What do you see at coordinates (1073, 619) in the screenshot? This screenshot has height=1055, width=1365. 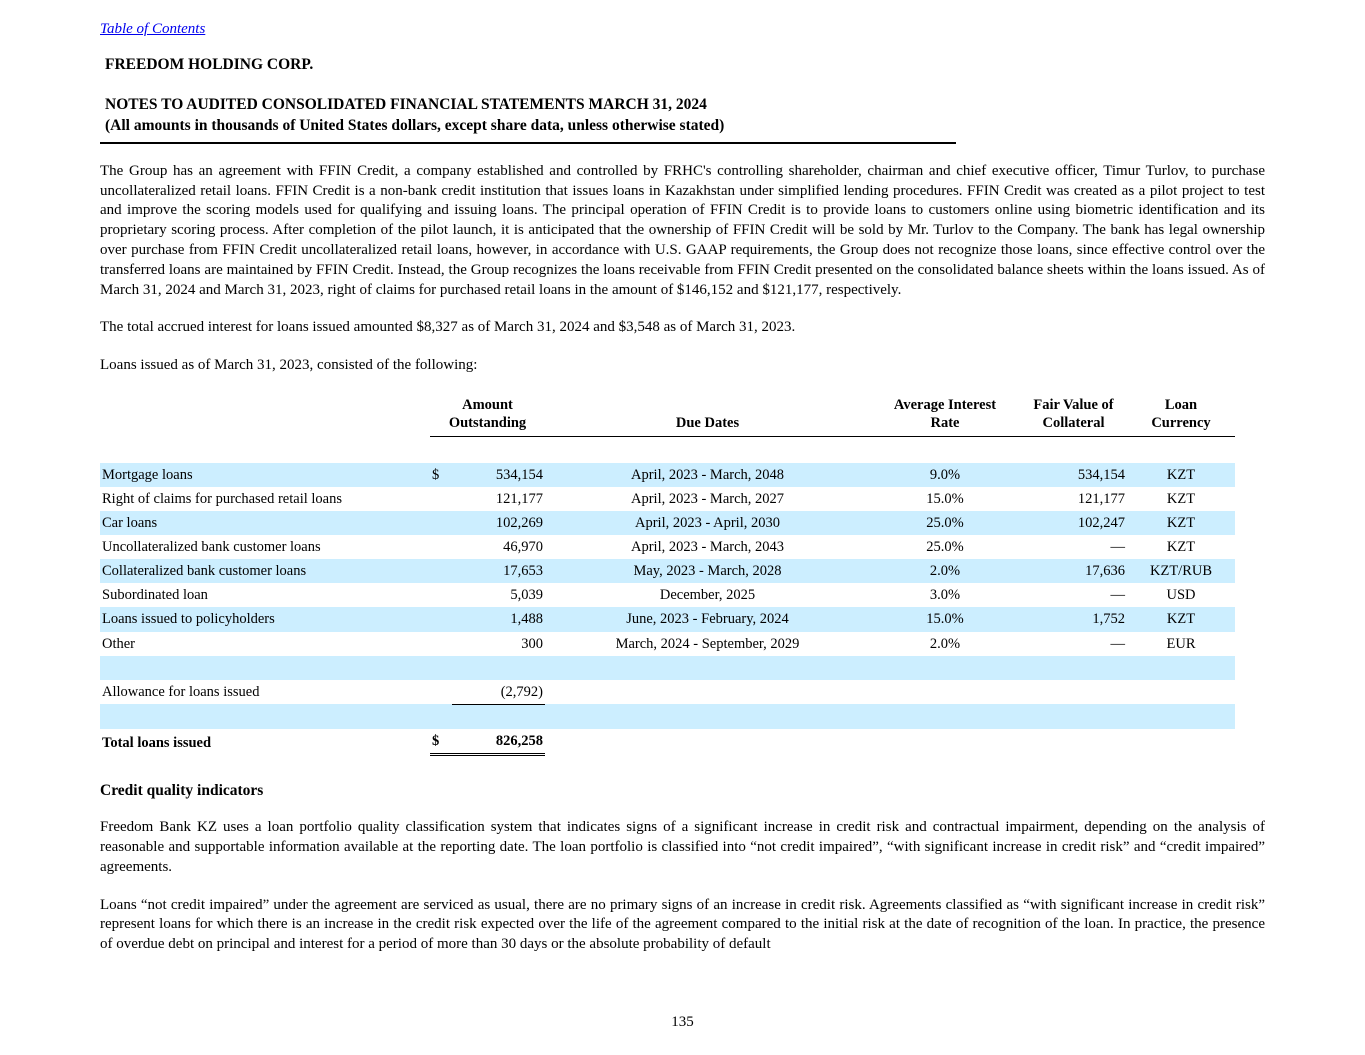 I see `fair-value-cell: 1,752` at bounding box center [1073, 619].